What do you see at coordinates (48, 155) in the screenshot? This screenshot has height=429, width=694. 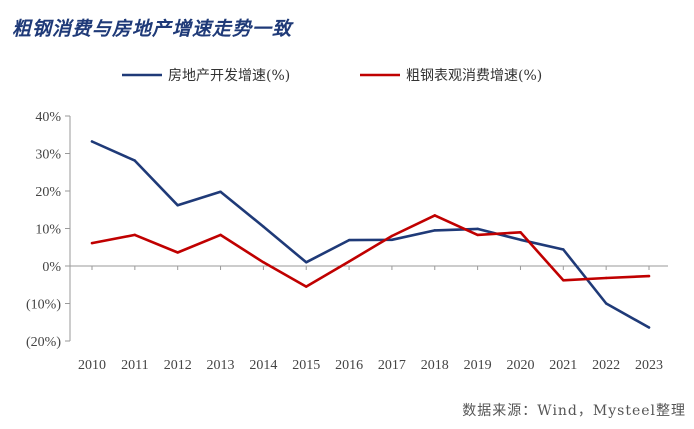 I see `y-tick-label: 30%` at bounding box center [48, 155].